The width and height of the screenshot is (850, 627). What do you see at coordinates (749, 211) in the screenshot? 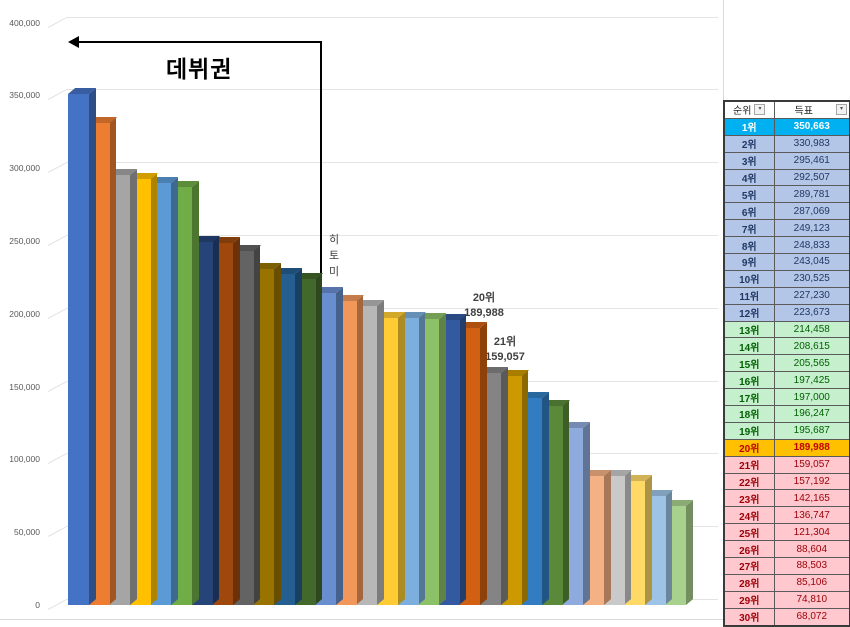
I see `rank-cell: 6위` at bounding box center [749, 211].